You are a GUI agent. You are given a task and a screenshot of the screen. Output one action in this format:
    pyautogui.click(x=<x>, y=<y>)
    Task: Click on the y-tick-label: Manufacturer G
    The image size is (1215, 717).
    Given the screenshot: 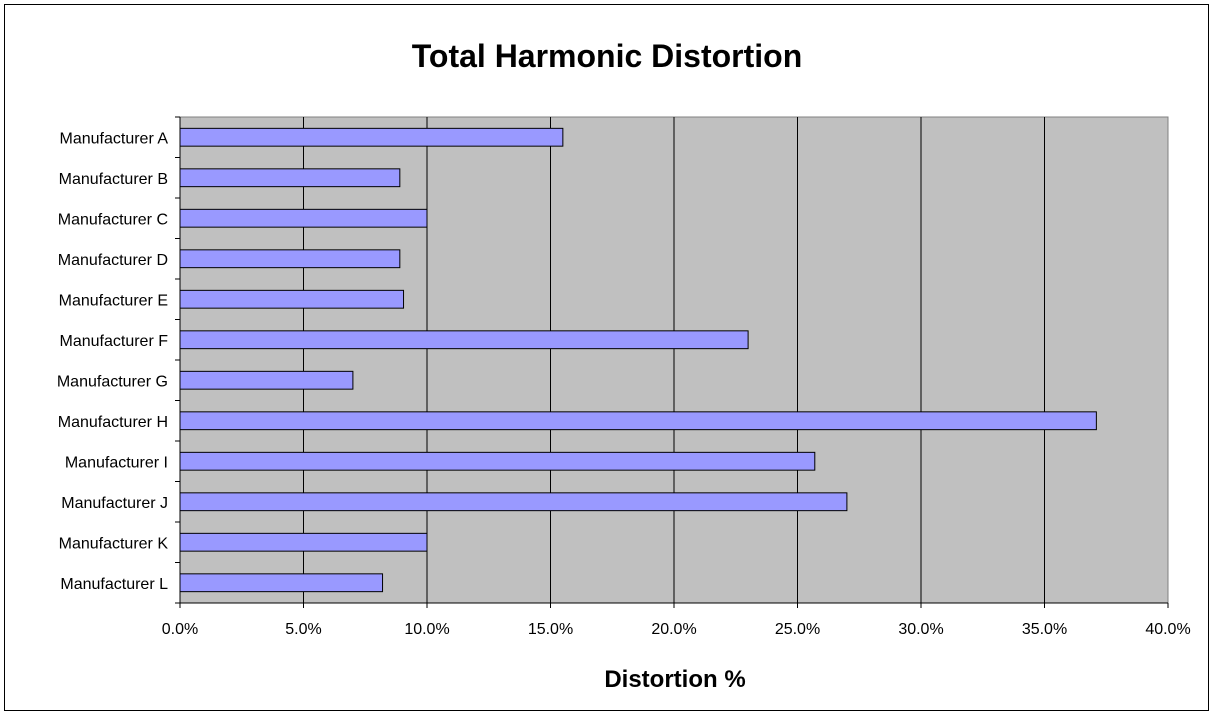 What is the action you would take?
    pyautogui.click(x=112, y=381)
    